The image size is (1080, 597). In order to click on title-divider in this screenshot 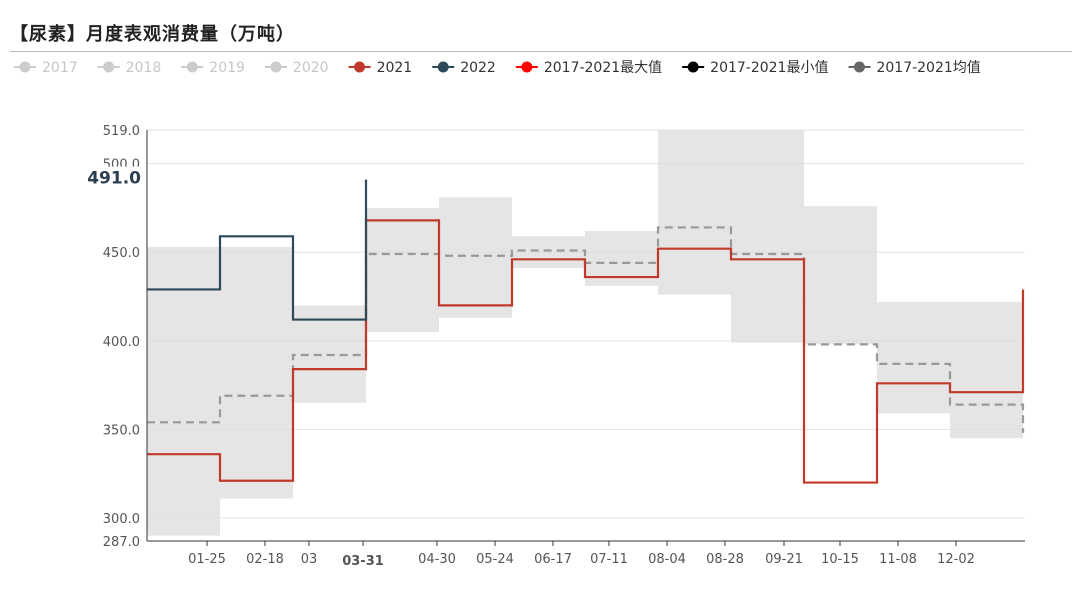, I will do `click(541, 51)`.